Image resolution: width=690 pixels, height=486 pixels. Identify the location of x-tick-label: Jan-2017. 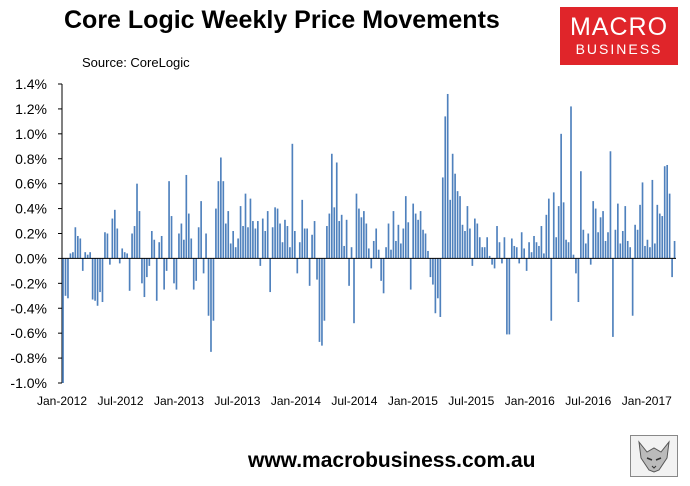
(647, 401).